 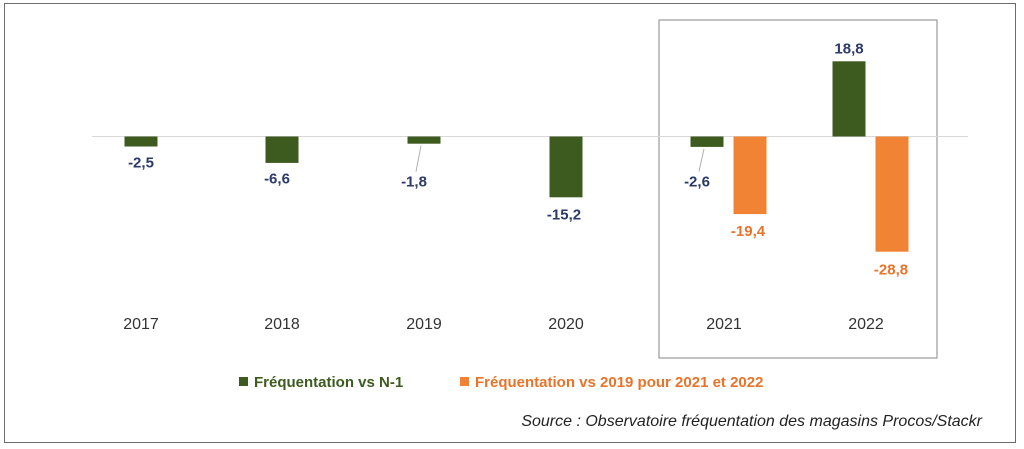 What do you see at coordinates (619, 382) in the screenshot?
I see `legend-label-series-2: Fréquentation vs 2019 pour 2021 et 2022` at bounding box center [619, 382].